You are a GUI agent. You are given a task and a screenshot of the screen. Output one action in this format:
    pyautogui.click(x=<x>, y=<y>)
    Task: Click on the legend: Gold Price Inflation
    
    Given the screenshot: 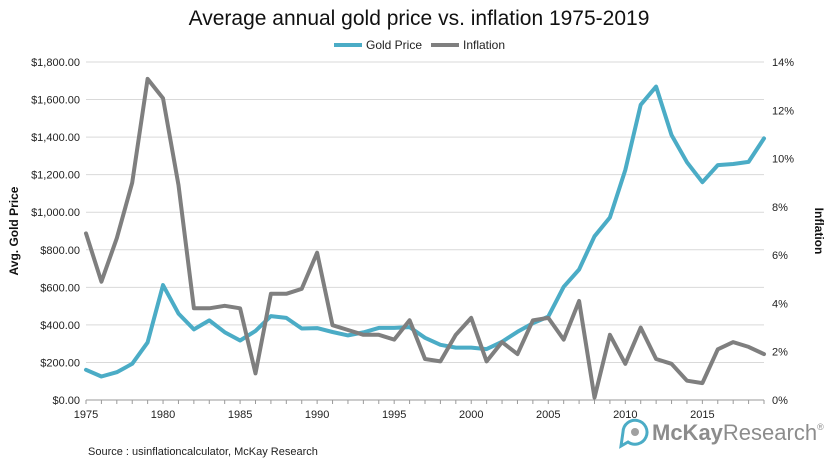 What is the action you would take?
    pyautogui.click(x=419, y=45)
    